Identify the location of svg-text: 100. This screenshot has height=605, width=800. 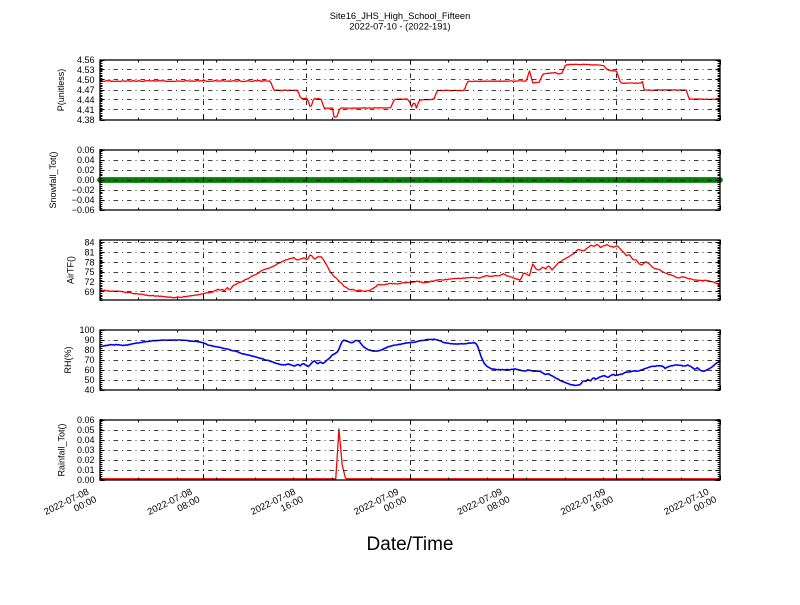
(86, 330).